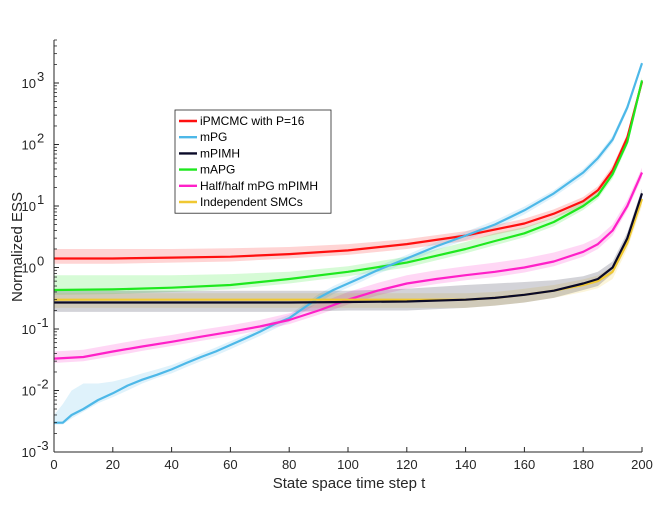 The height and width of the screenshot is (505, 658). Describe the element at coordinates (349, 483) in the screenshot. I see `x-axis-title: State space time step t` at that location.